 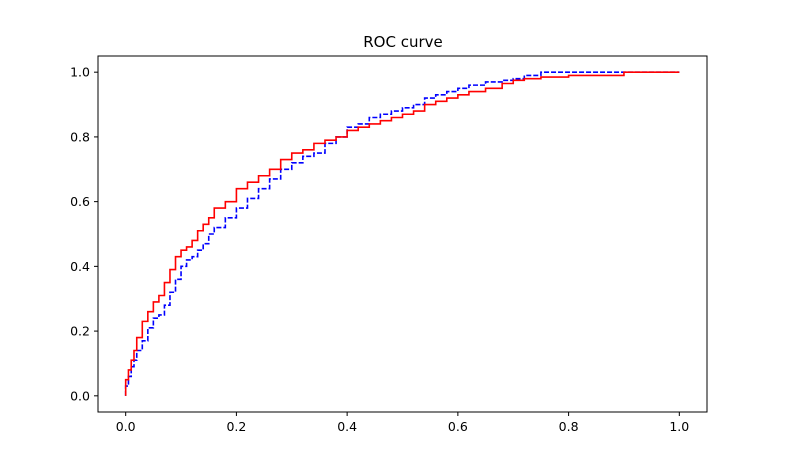 I want to click on x-tick-label: 0.4, so click(x=347, y=426).